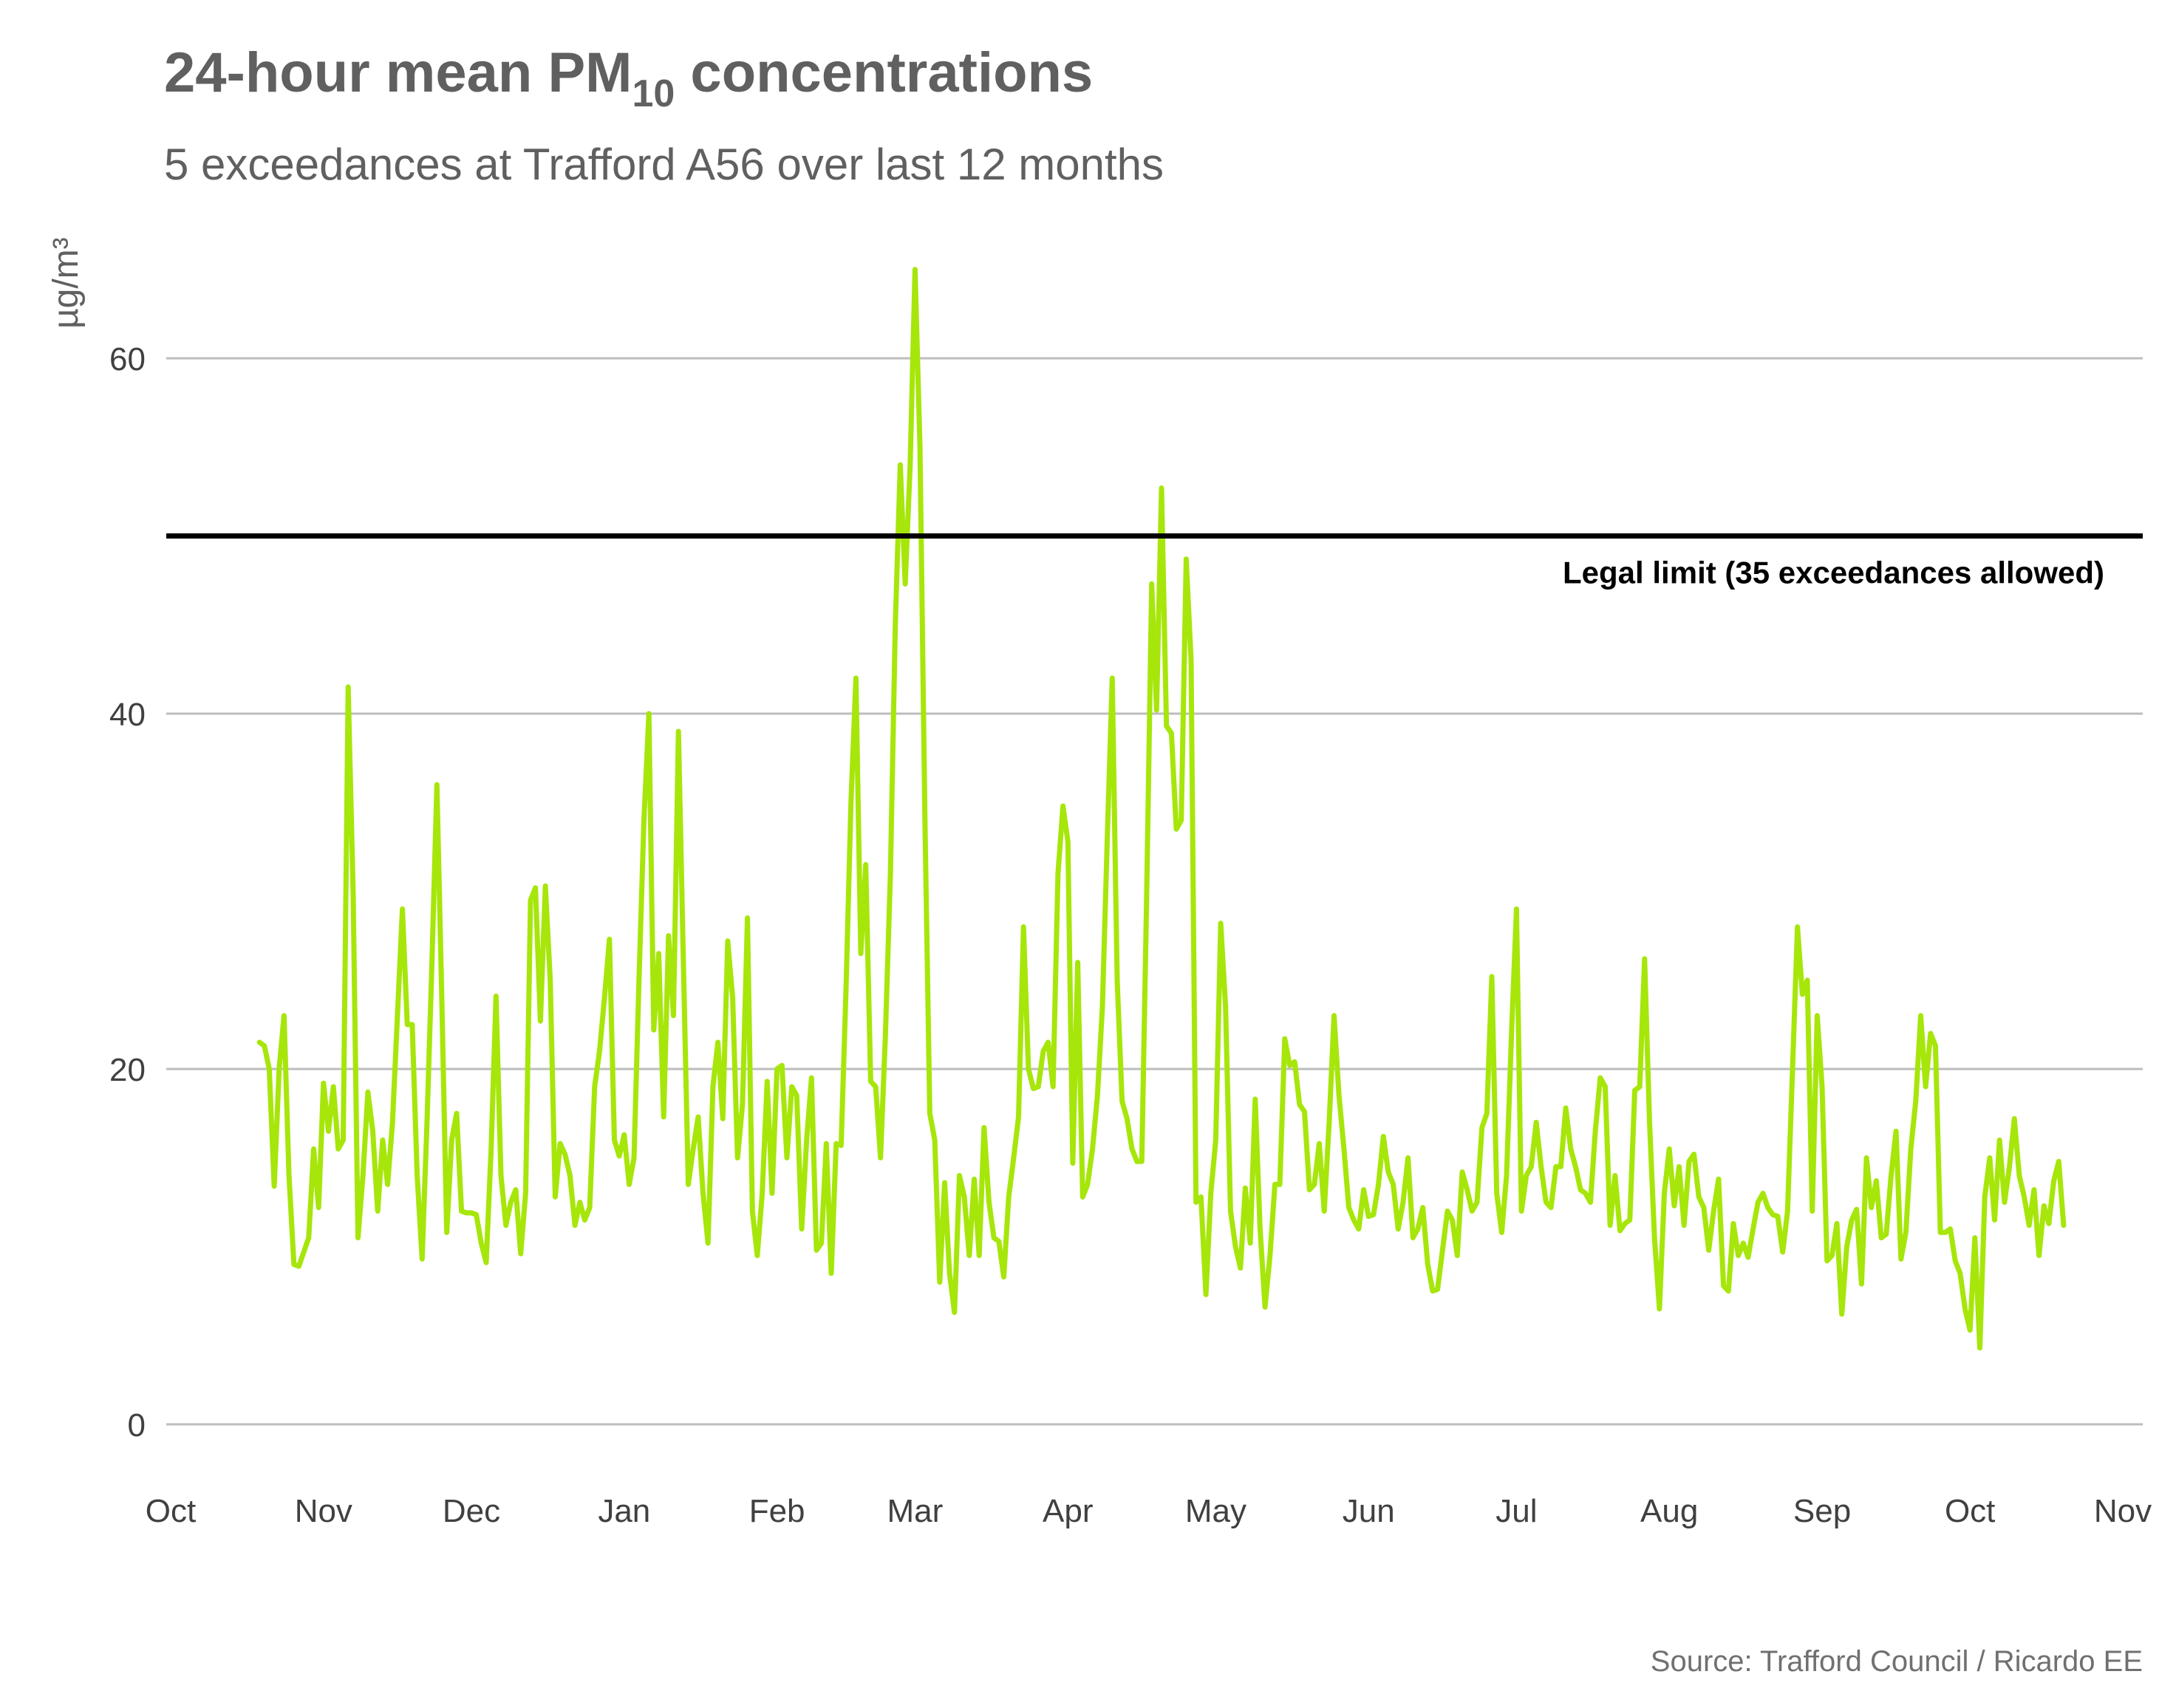 The height and width of the screenshot is (1708, 2176). Describe the element at coordinates (916, 1511) in the screenshot. I see `x-tick-label: Mar` at that location.